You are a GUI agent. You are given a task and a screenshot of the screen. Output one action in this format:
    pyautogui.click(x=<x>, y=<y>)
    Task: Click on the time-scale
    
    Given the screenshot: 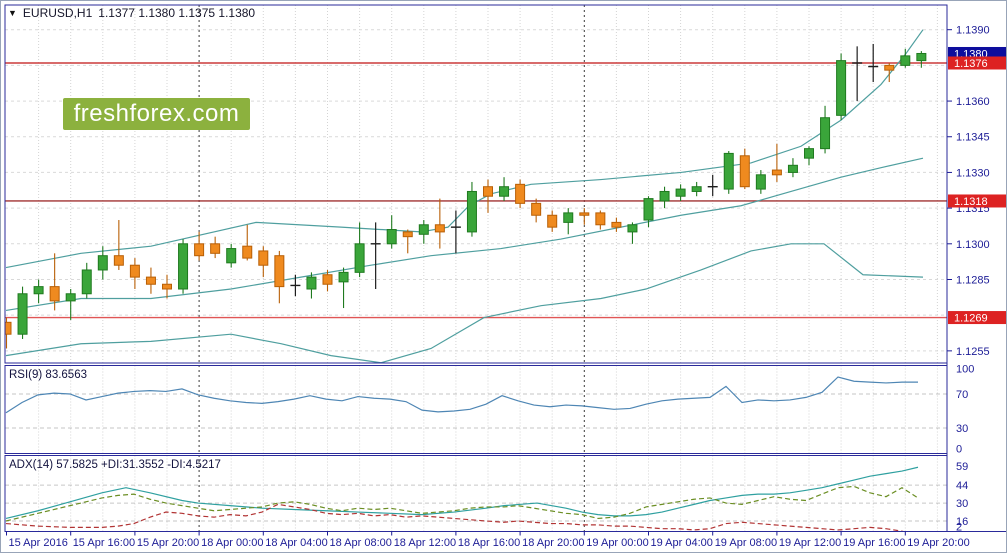 What is the action you would take?
    pyautogui.click(x=476, y=542)
    